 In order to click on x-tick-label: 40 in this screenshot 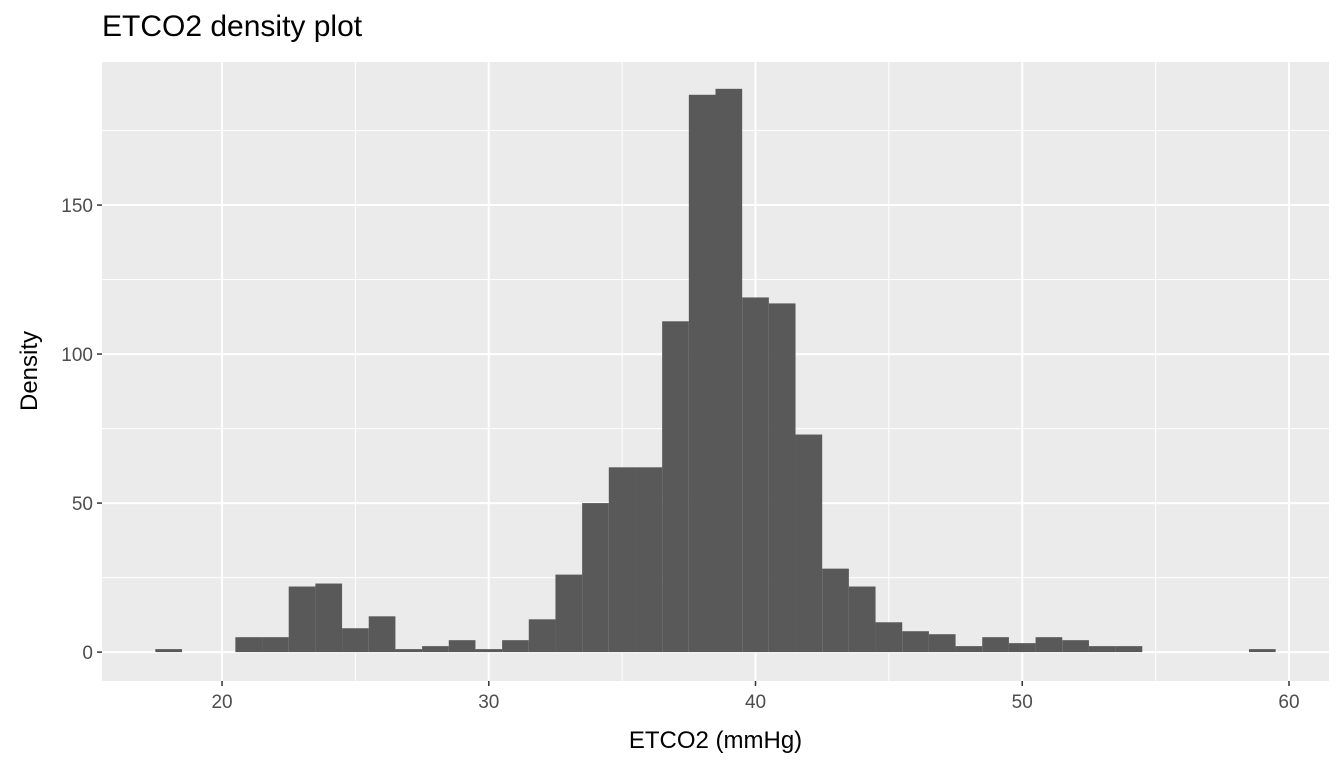, I will do `click(755, 702)`.